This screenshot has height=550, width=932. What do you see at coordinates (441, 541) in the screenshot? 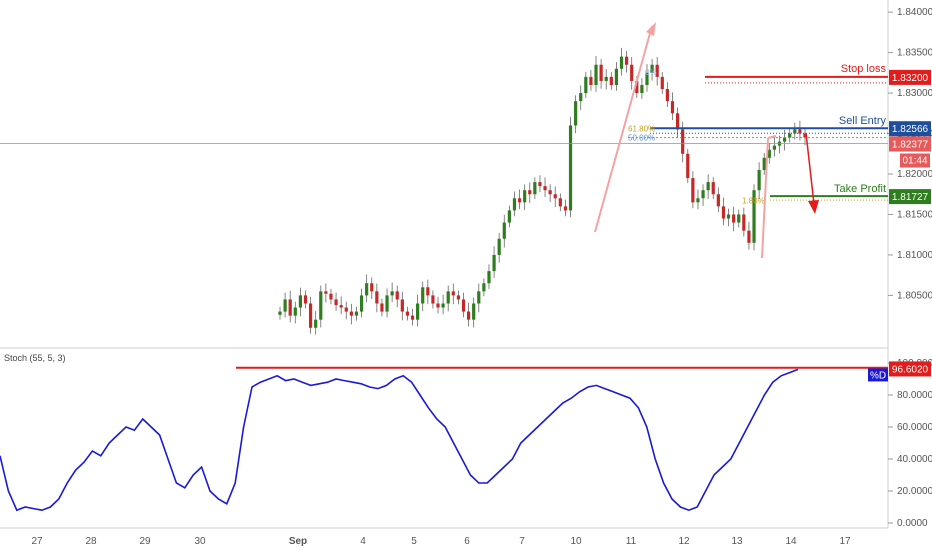
I see `time-axis: 27 28 29 30 Sep 4 5 6 7 10 11 12 13 14 17` at bounding box center [441, 541].